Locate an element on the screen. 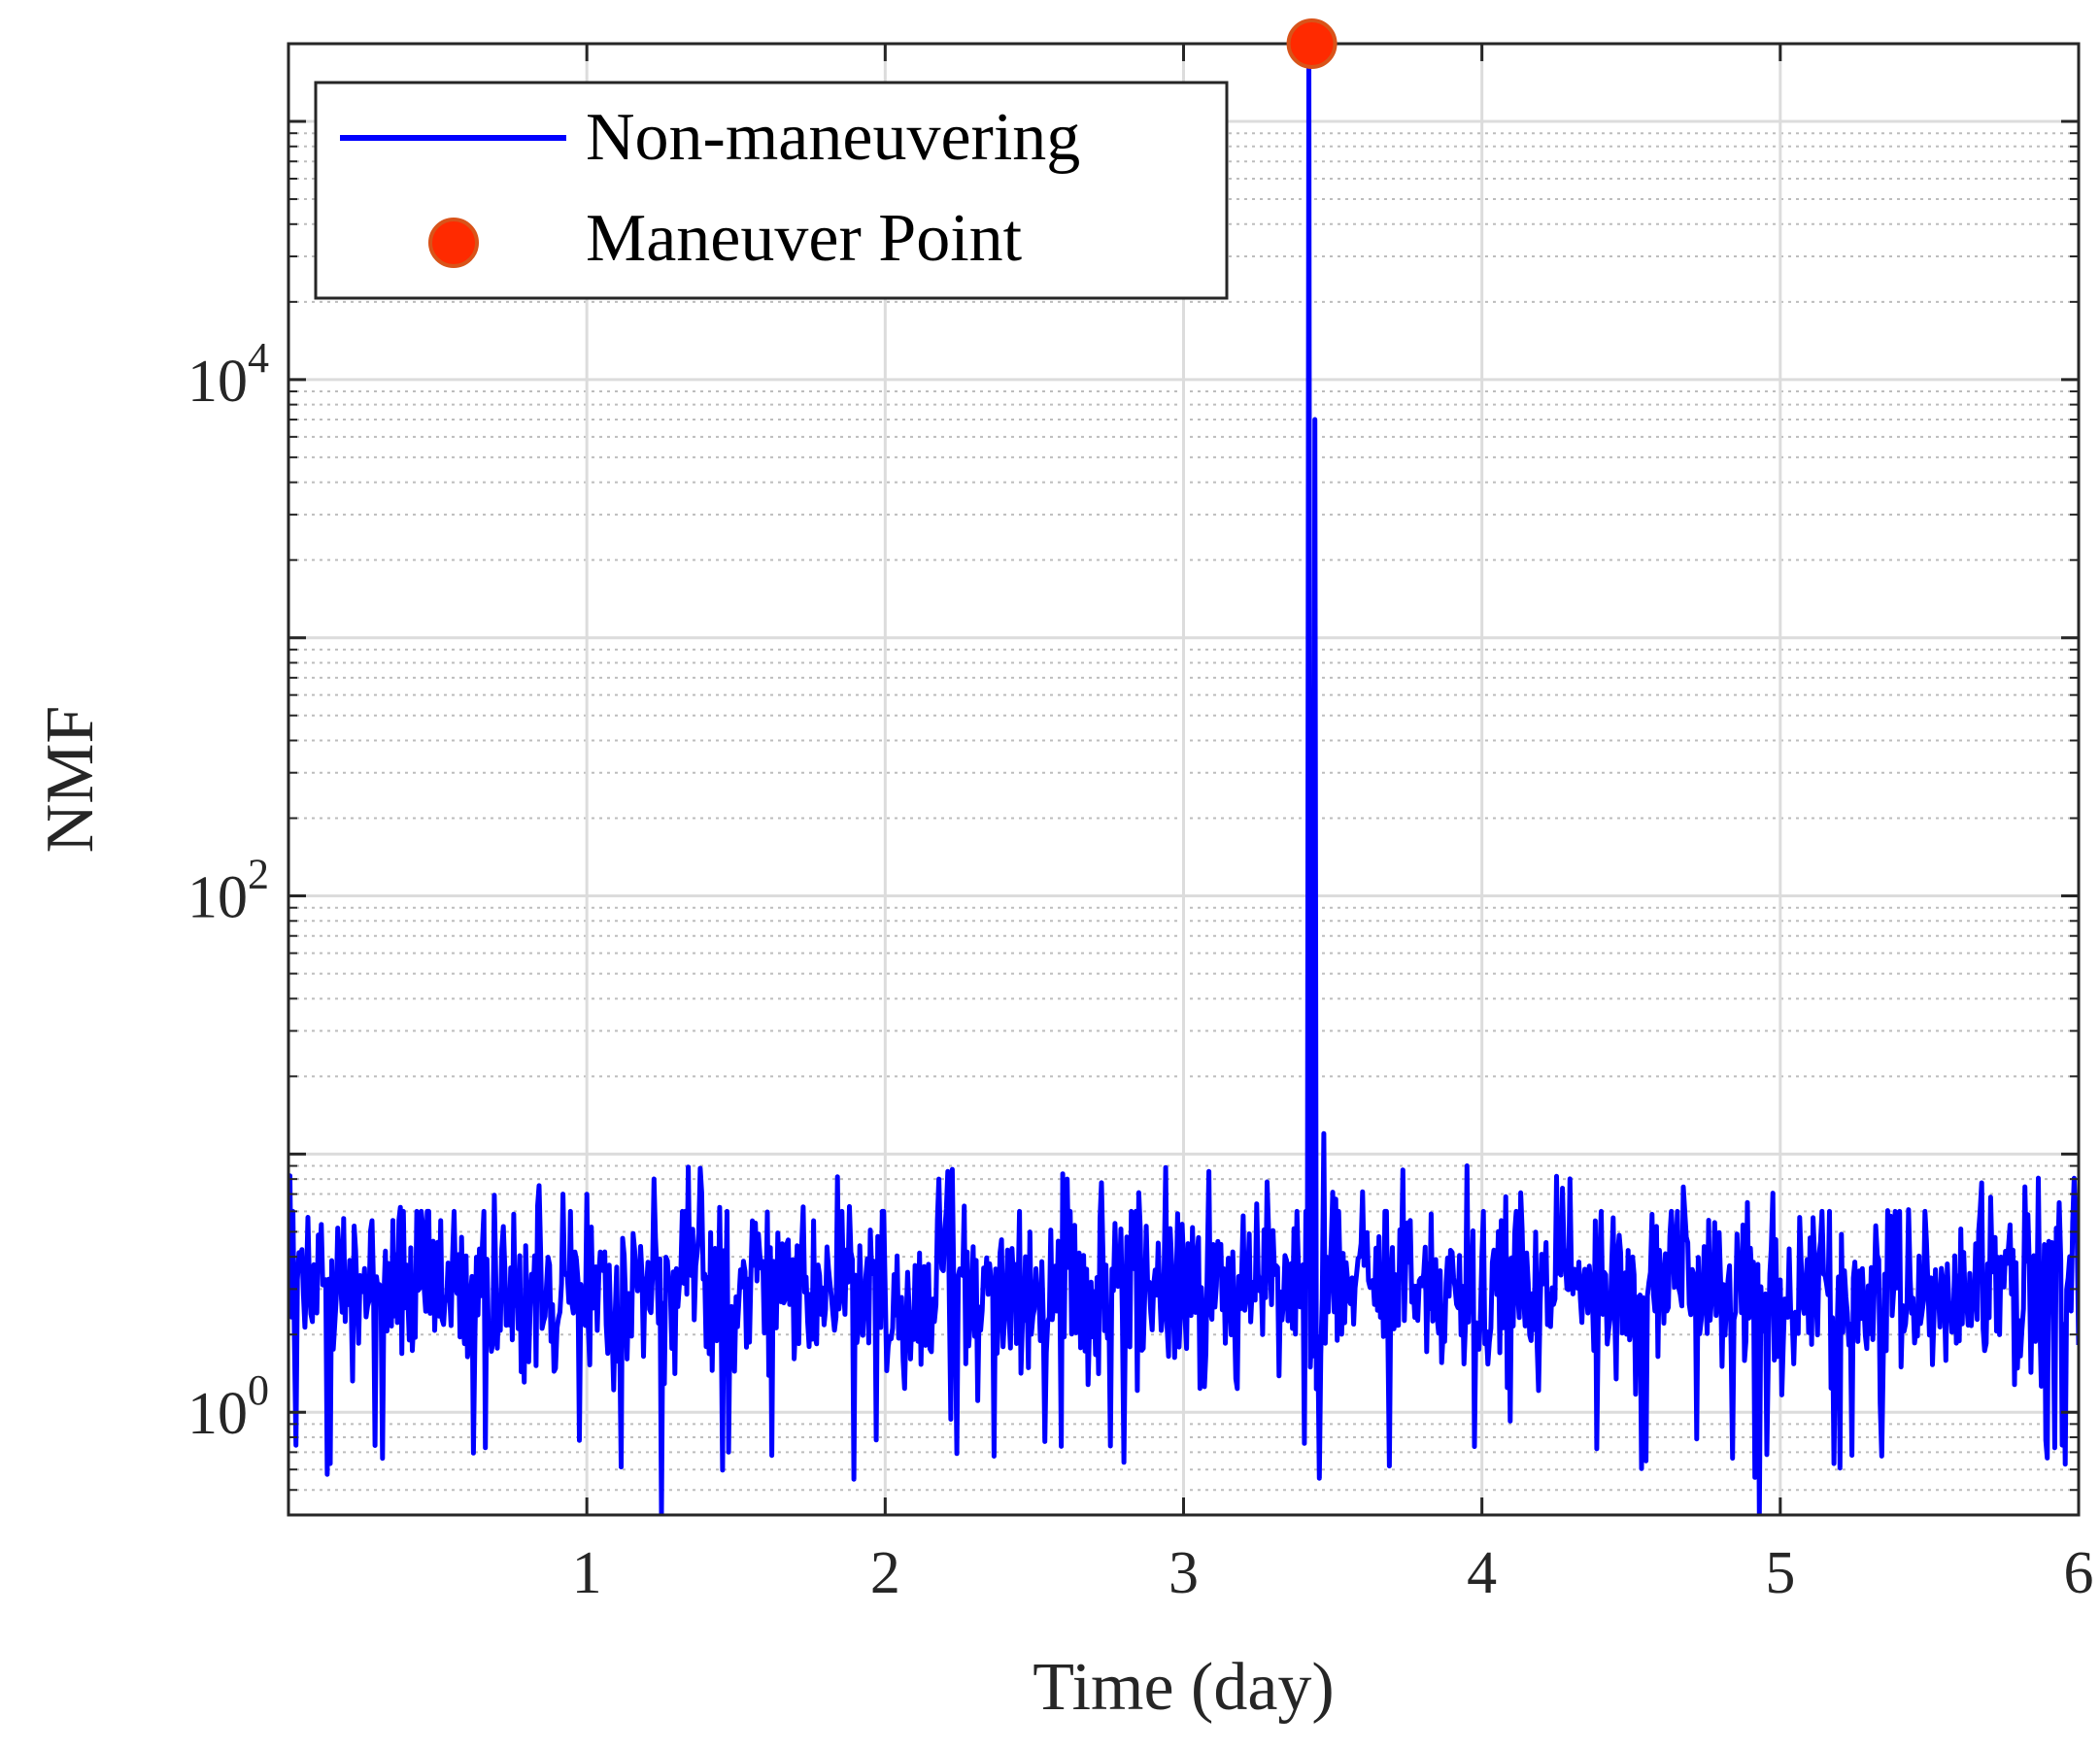  x-tick-label: 2 is located at coordinates (885, 1573).